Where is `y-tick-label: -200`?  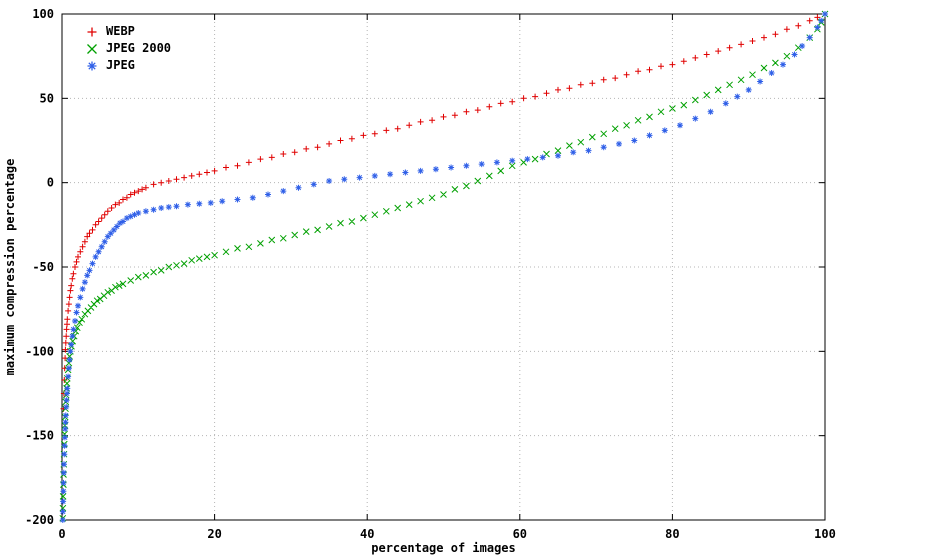 y-tick-label: -200 is located at coordinates (39, 520).